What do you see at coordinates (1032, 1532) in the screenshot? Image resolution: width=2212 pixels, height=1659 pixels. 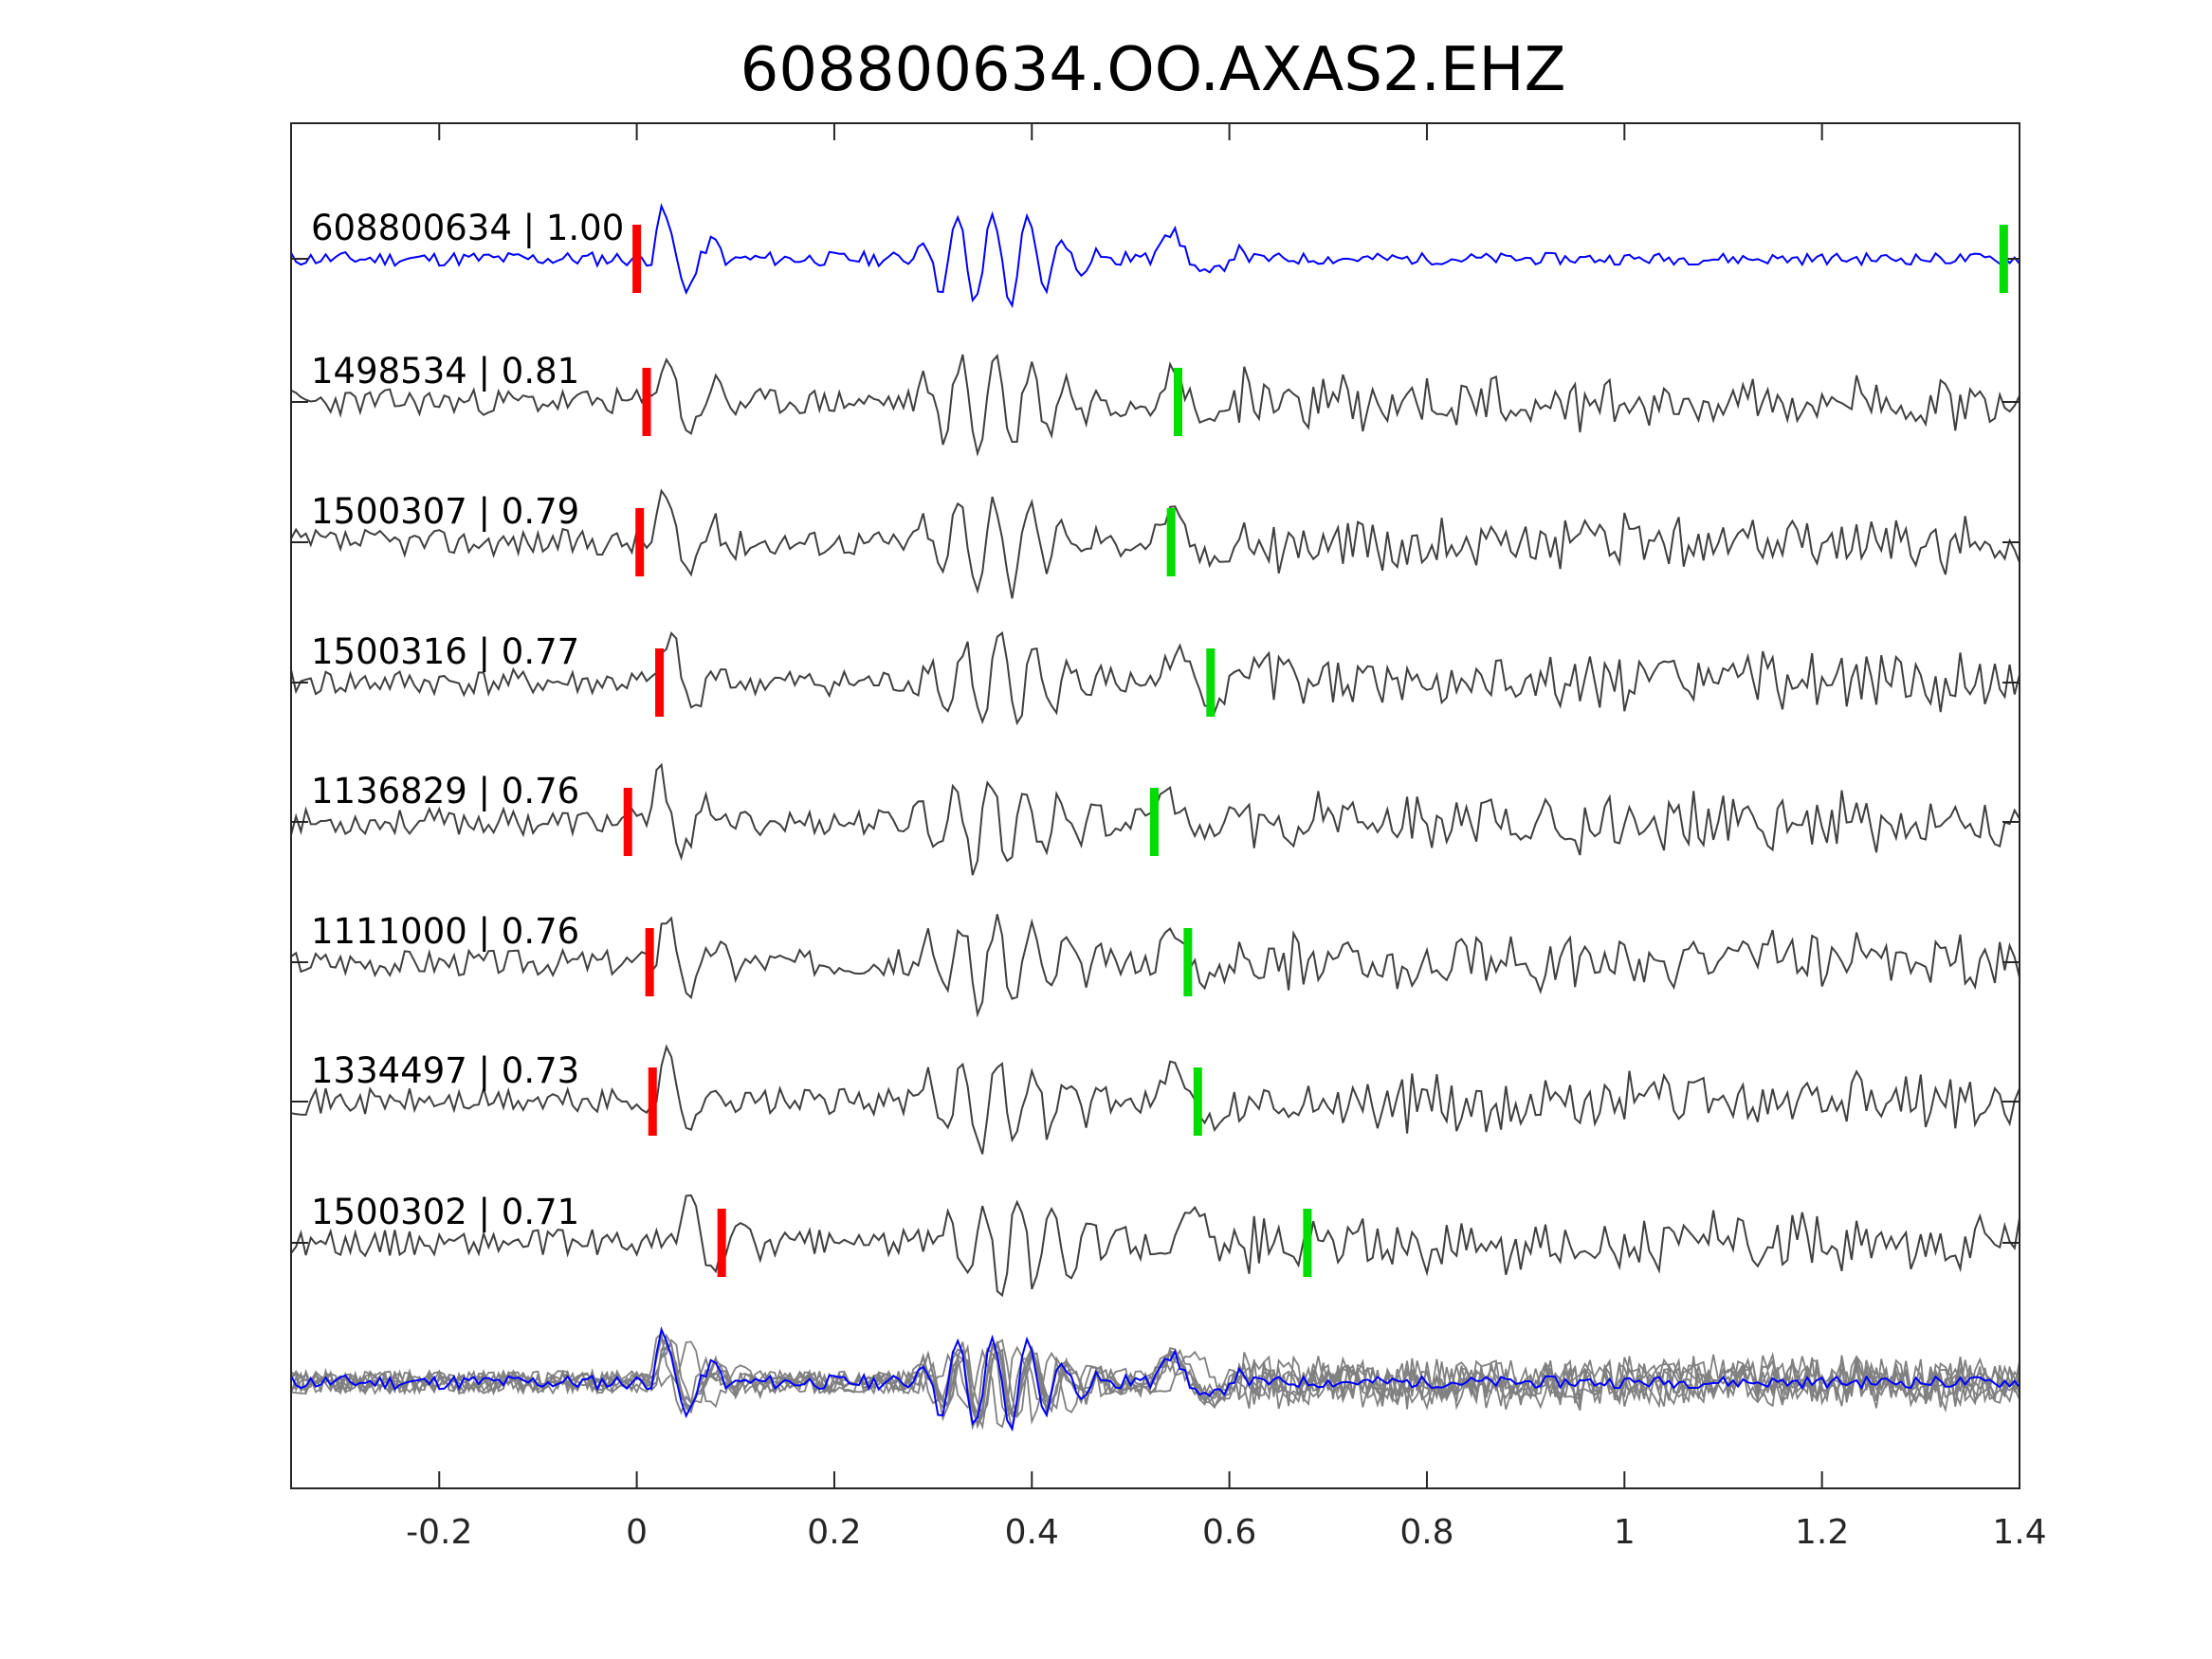 I see `x-tick-label: 0.4` at bounding box center [1032, 1532].